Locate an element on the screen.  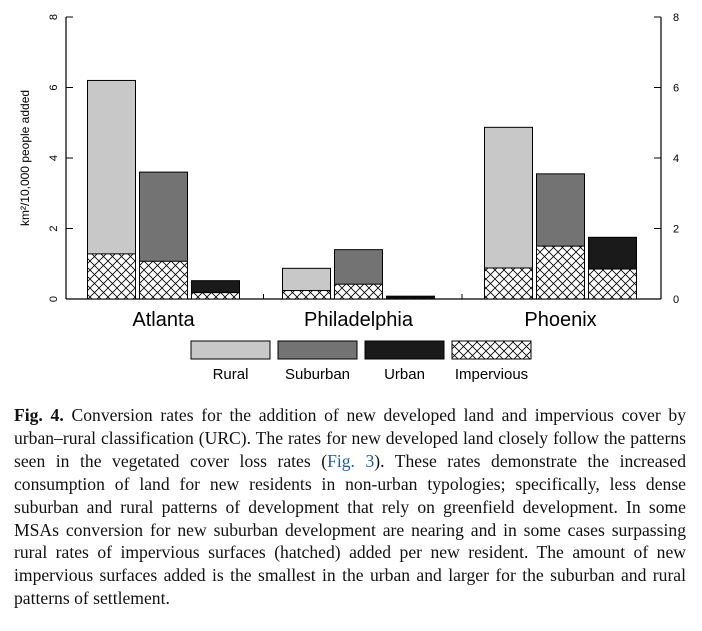
y-tick-label-left: 0 is located at coordinates (54, 299).